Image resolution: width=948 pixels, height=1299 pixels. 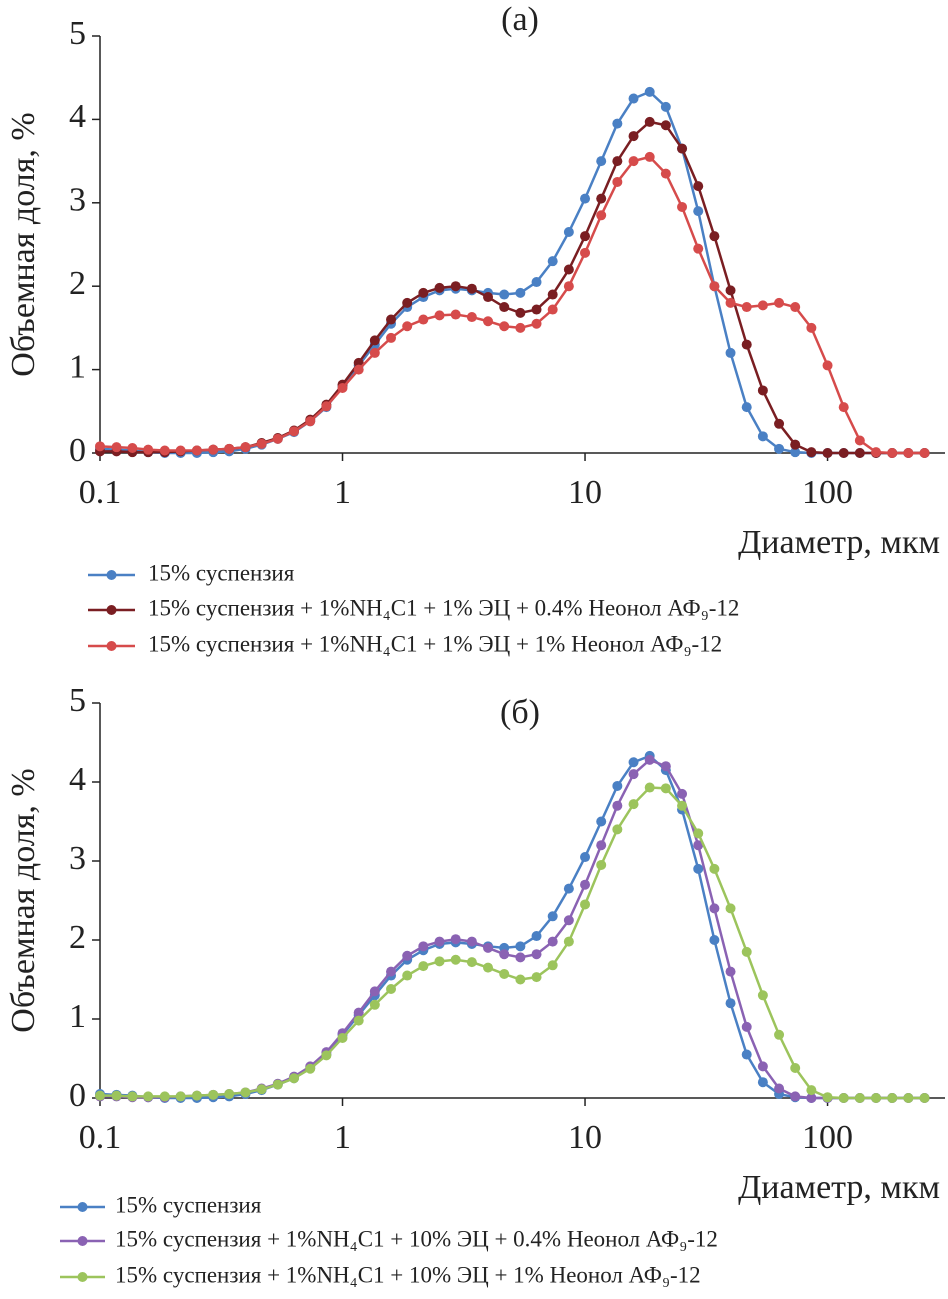 What do you see at coordinates (77, 1095) in the screenshot?
I see `y-tick-label: 0` at bounding box center [77, 1095].